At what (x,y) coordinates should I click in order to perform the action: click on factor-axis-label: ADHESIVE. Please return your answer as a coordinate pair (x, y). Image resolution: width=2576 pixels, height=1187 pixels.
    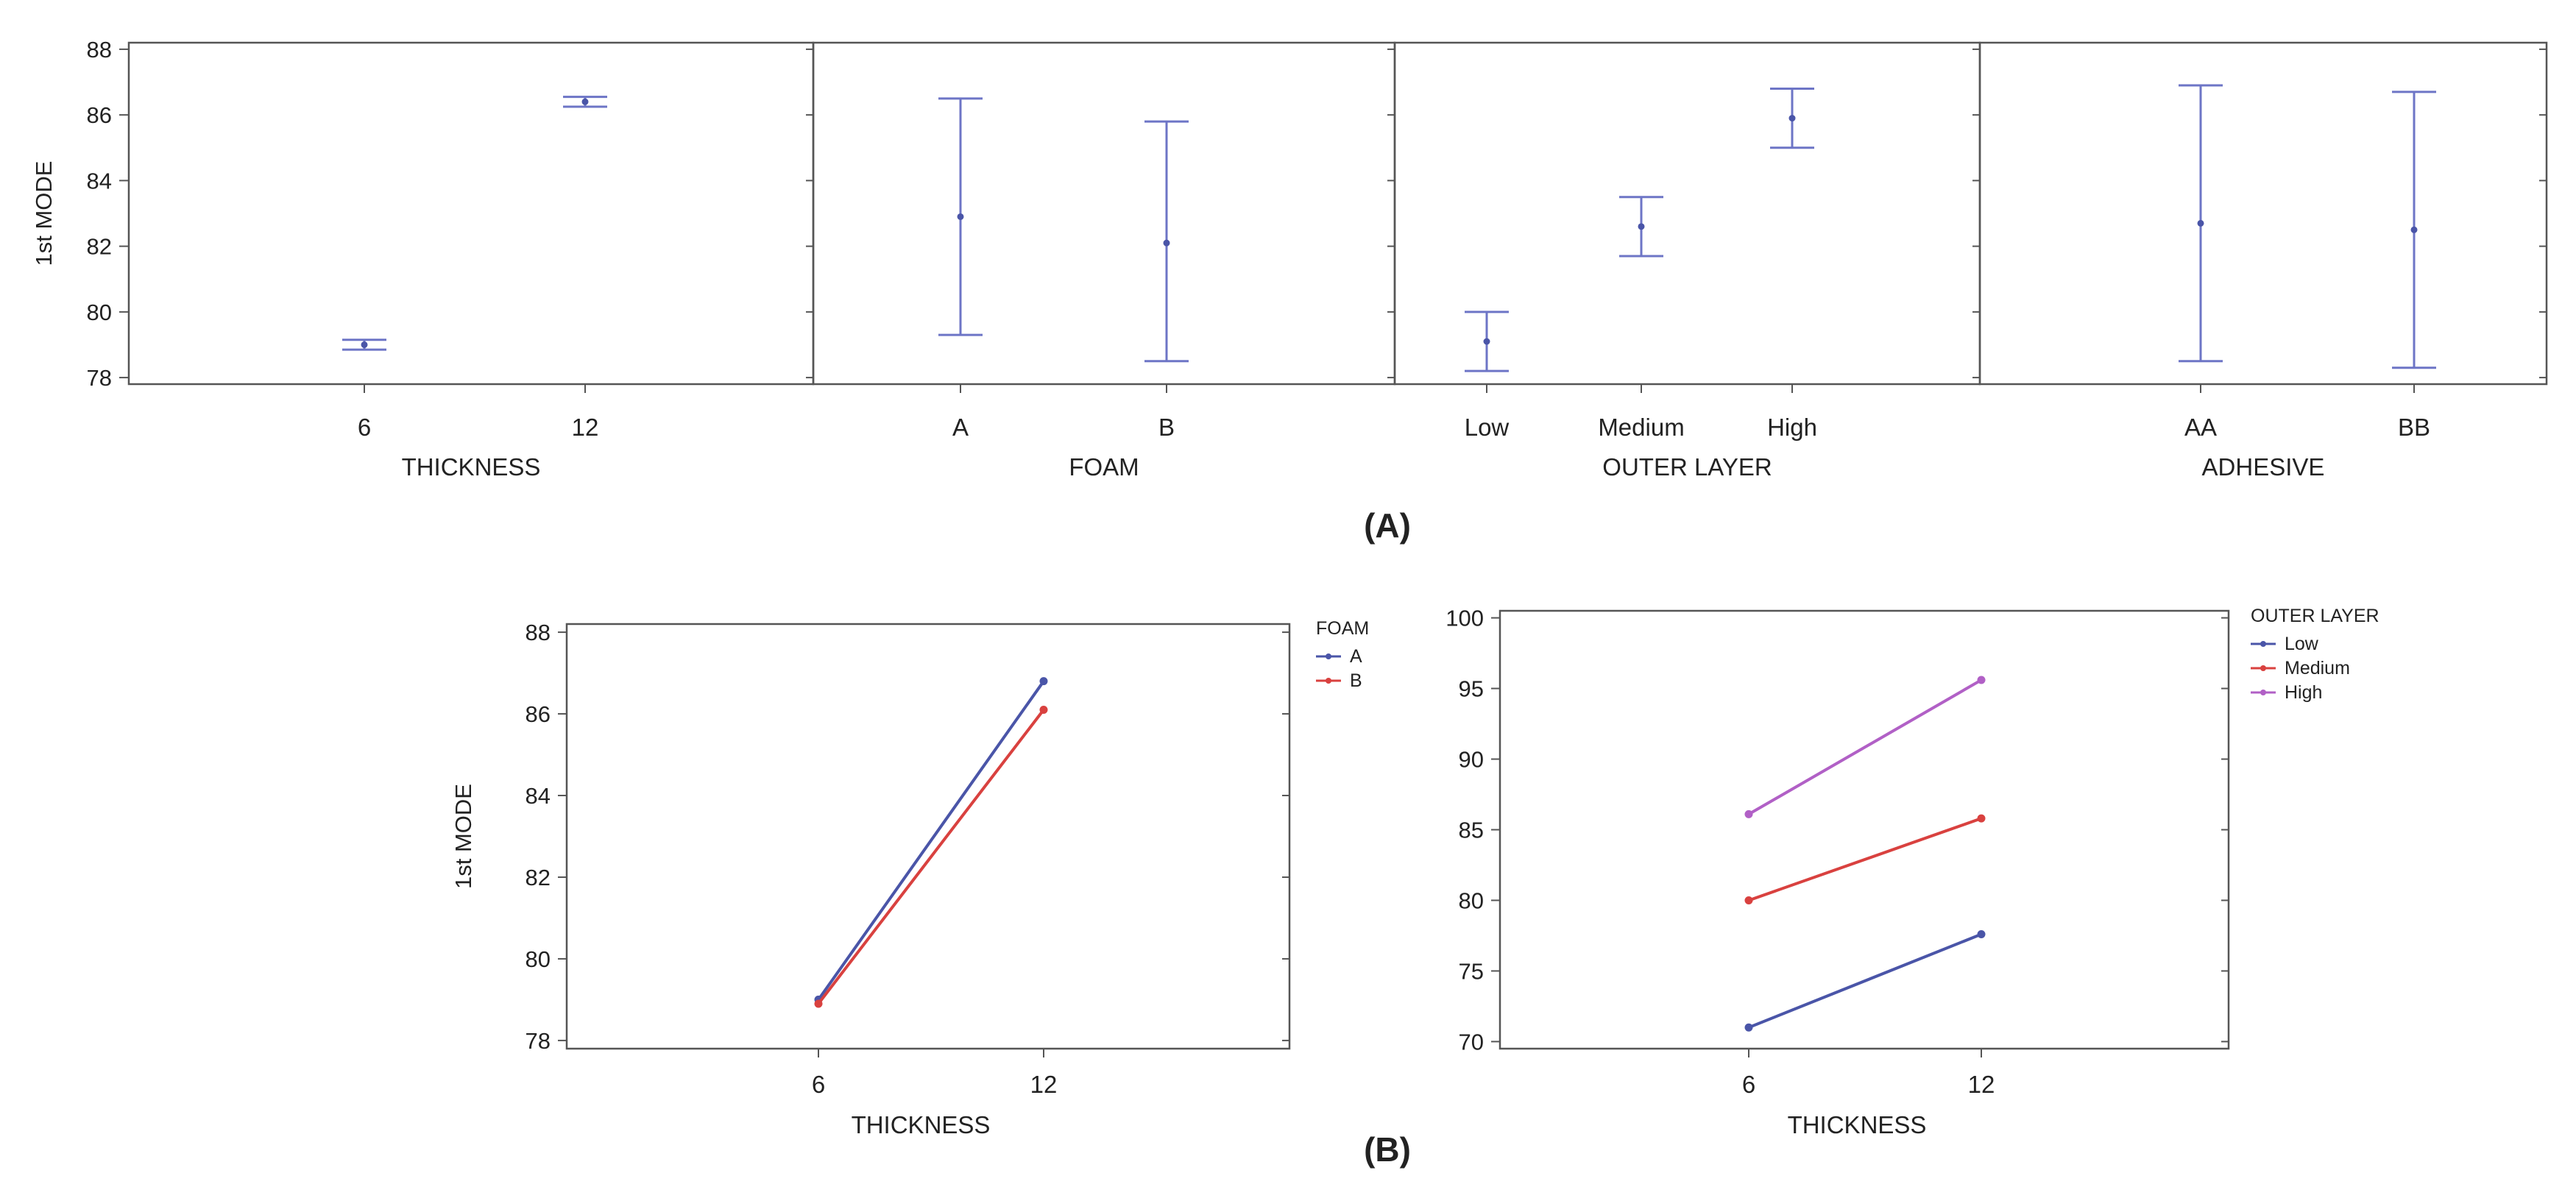
    Looking at the image, I should click on (2263, 467).